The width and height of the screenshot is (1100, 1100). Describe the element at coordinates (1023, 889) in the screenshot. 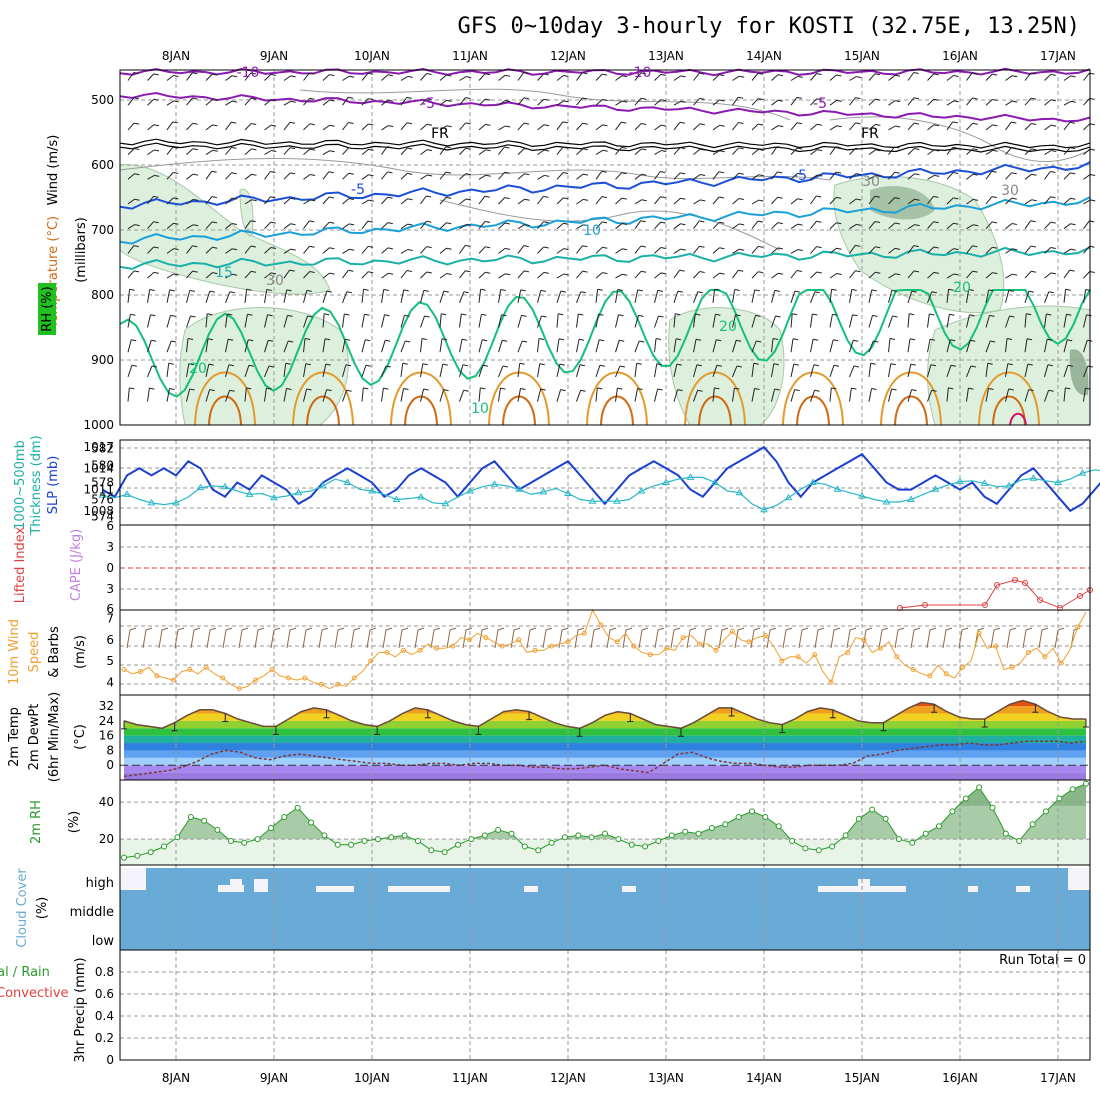

I see `cloud-gap` at that location.